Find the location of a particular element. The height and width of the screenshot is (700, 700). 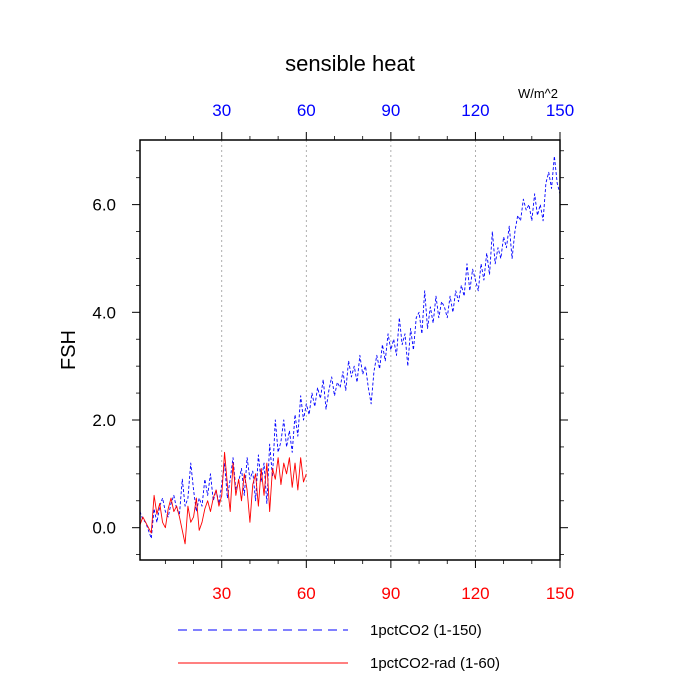

legend-label-1pctco2: 1pctCO2 (1-150) is located at coordinates (426, 630).